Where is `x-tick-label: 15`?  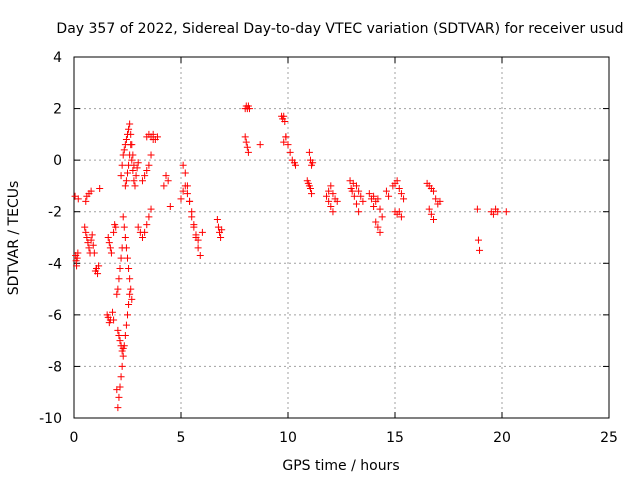
x-tick-label: 15 is located at coordinates (395, 438).